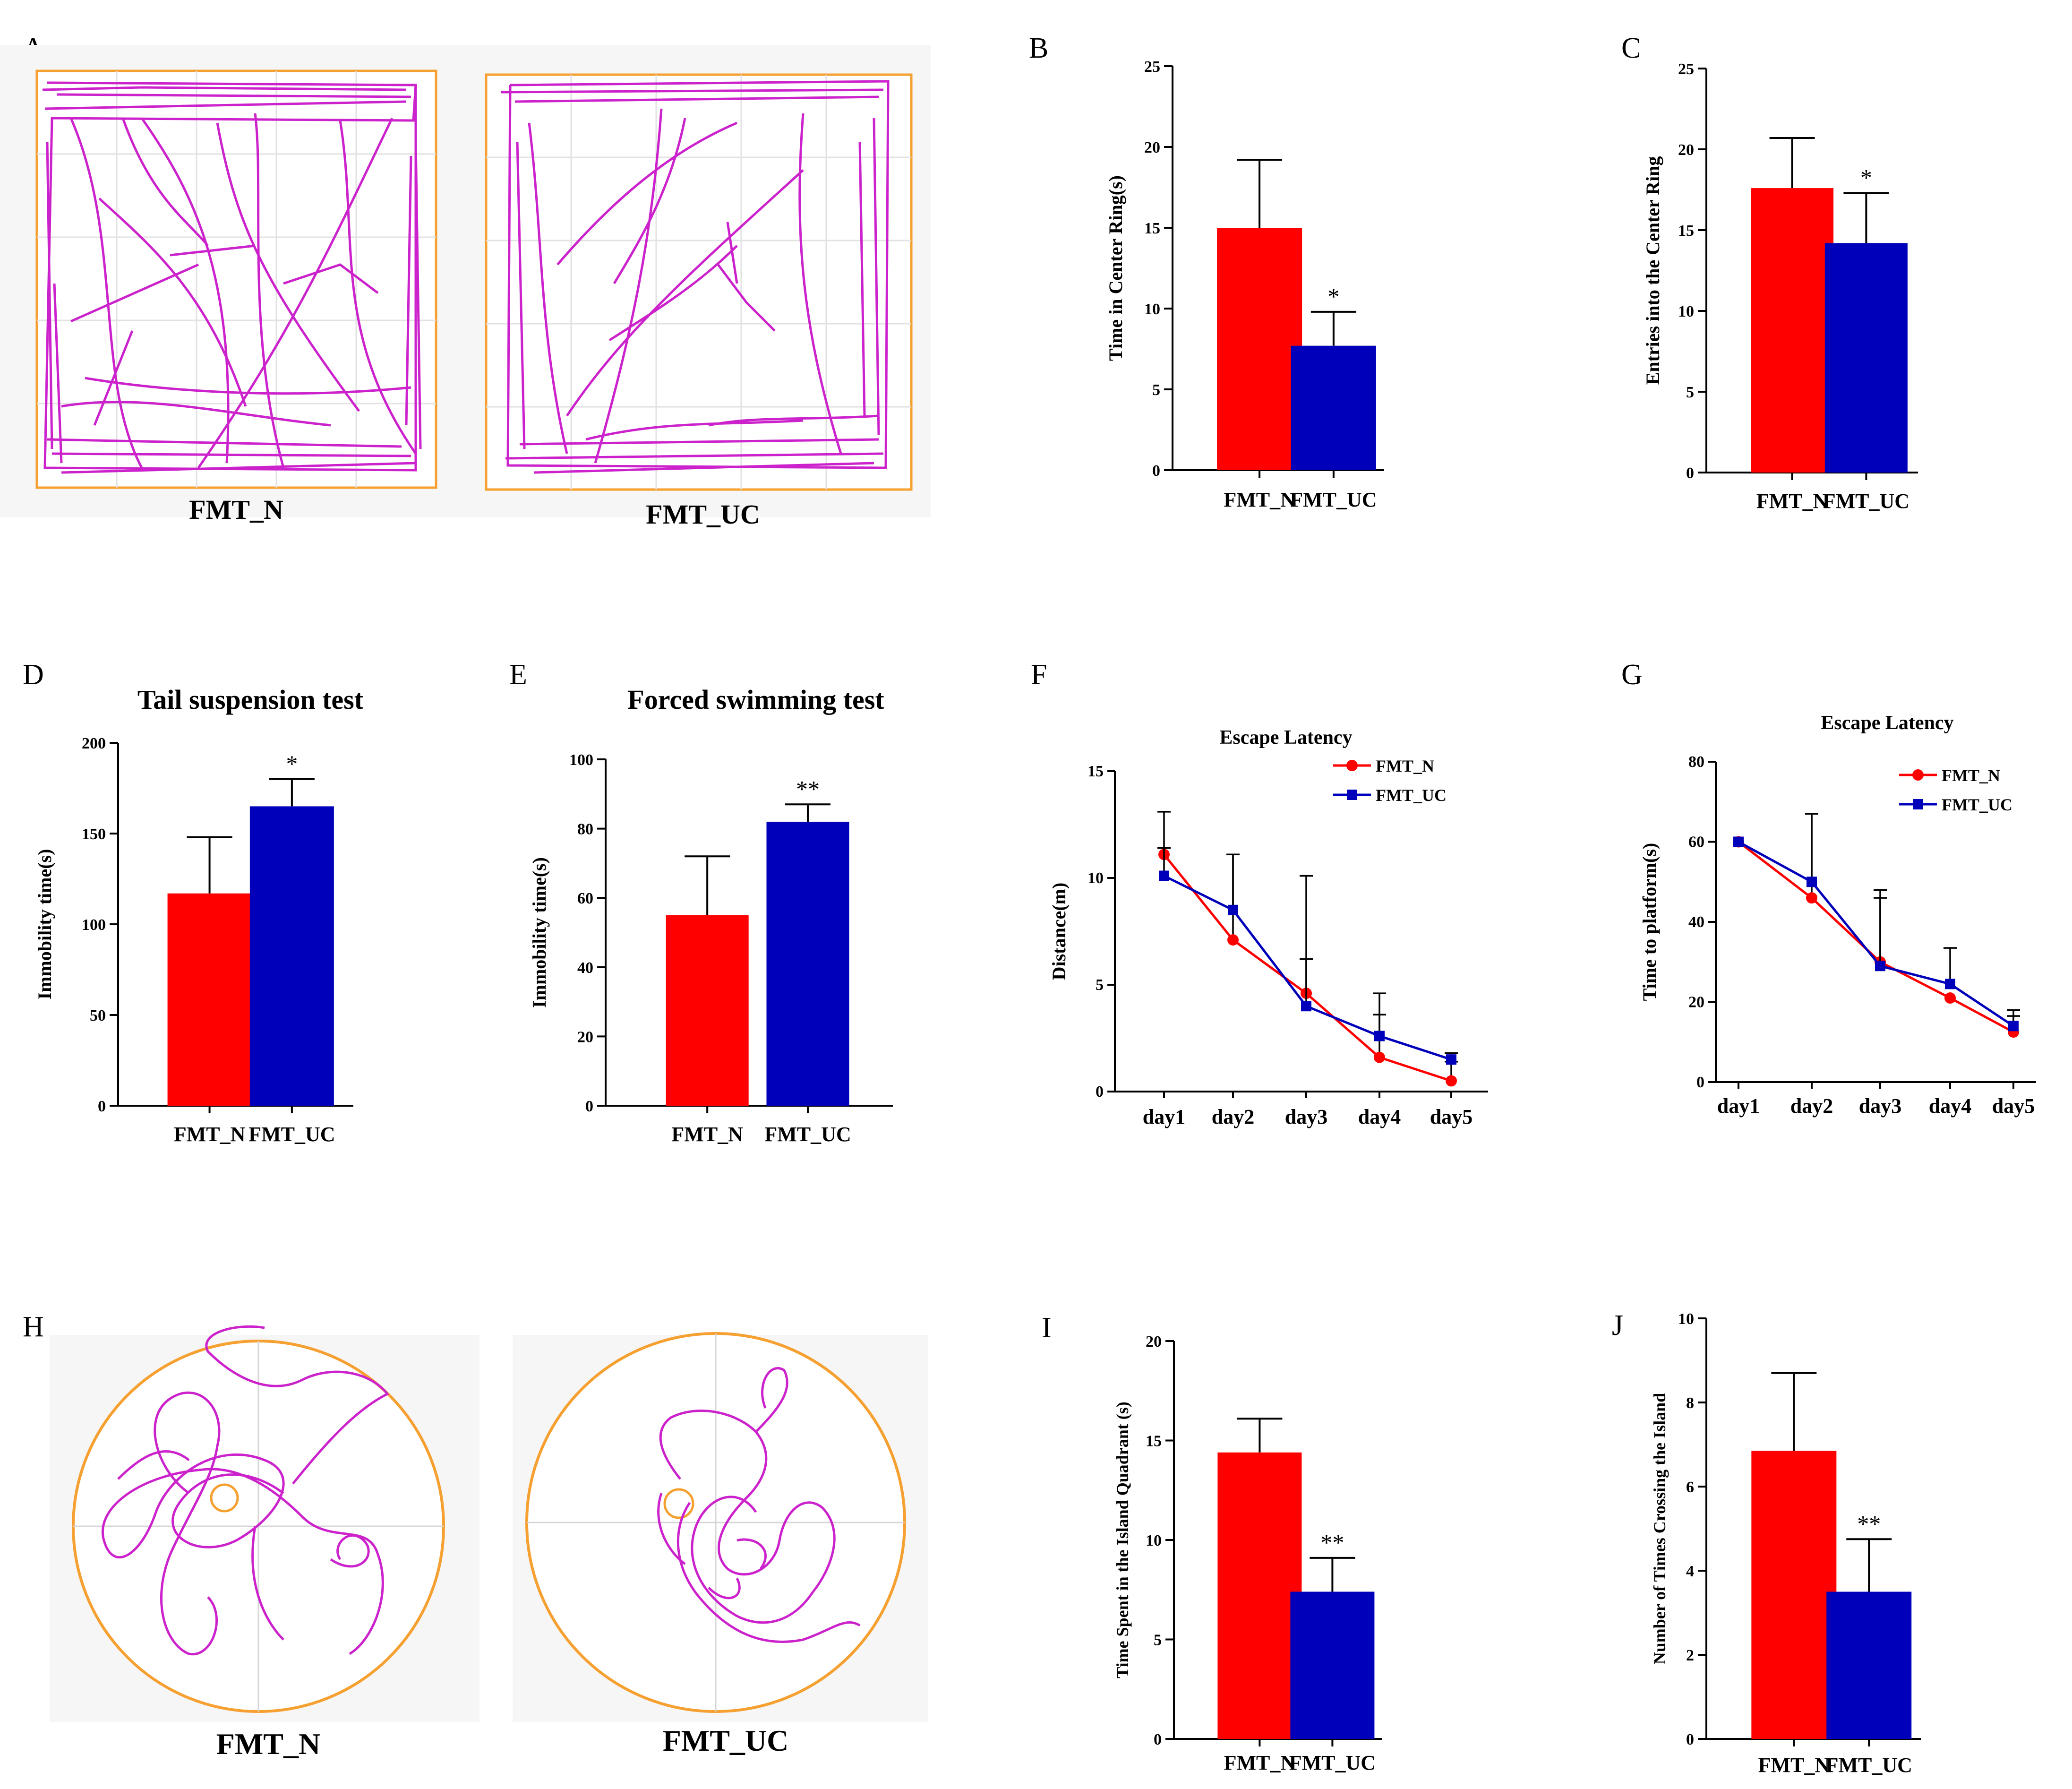 This screenshot has width=2072, height=1789. What do you see at coordinates (1059, 932) in the screenshot?
I see `y-axis-label: Distance(m)` at bounding box center [1059, 932].